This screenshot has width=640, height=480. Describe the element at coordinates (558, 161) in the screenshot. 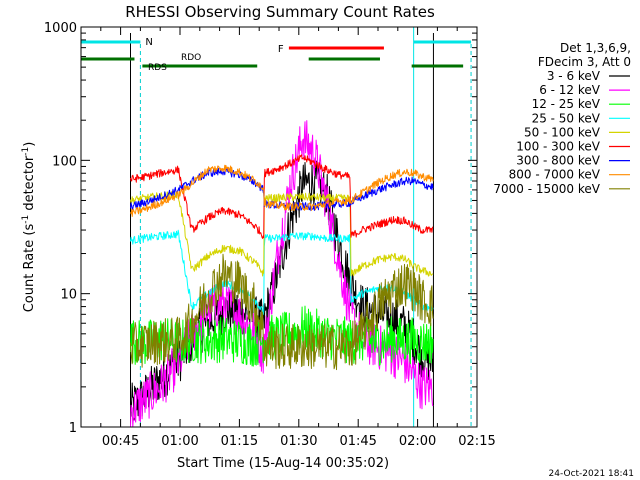

I see `legend-entry-label: 300 - 800 keV` at that location.